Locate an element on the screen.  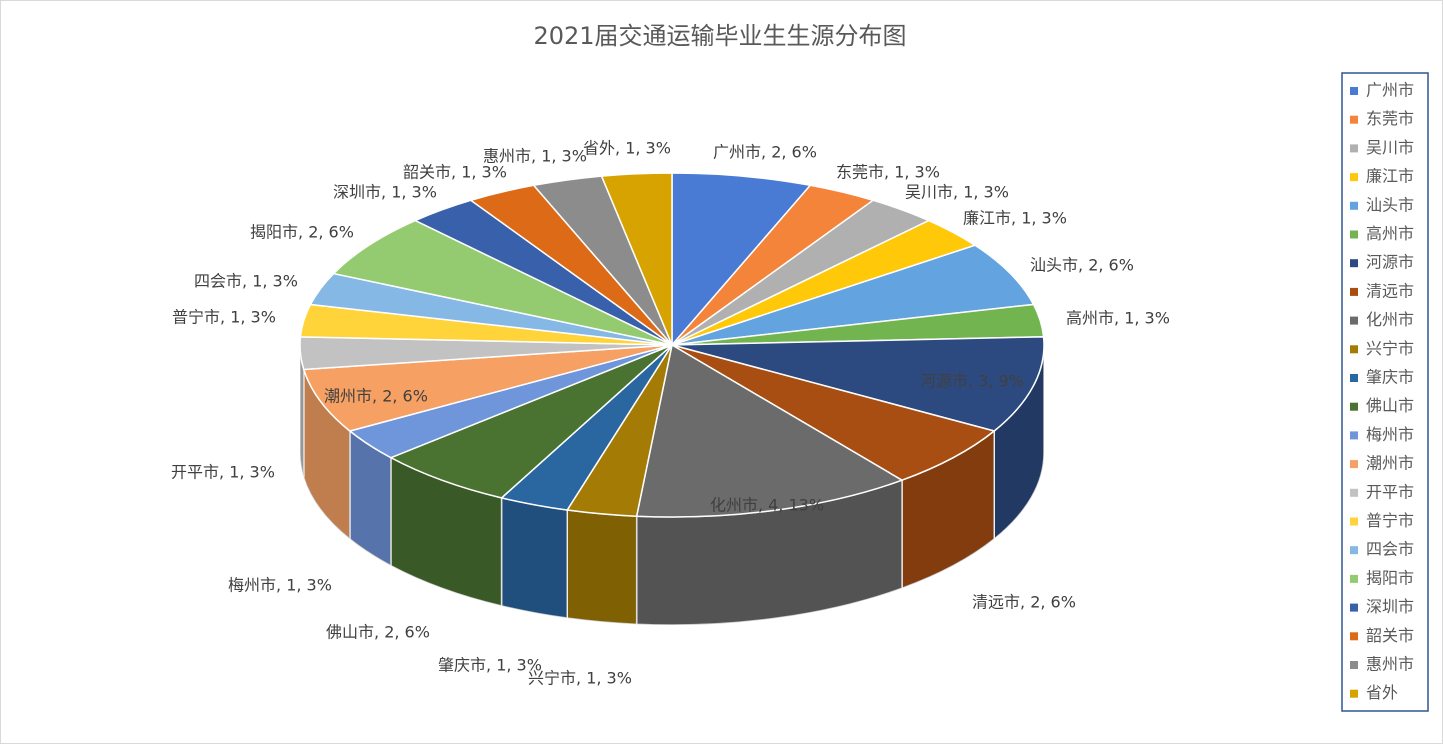
data-label: 普宁市, 1, 3% is located at coordinates (224, 317).